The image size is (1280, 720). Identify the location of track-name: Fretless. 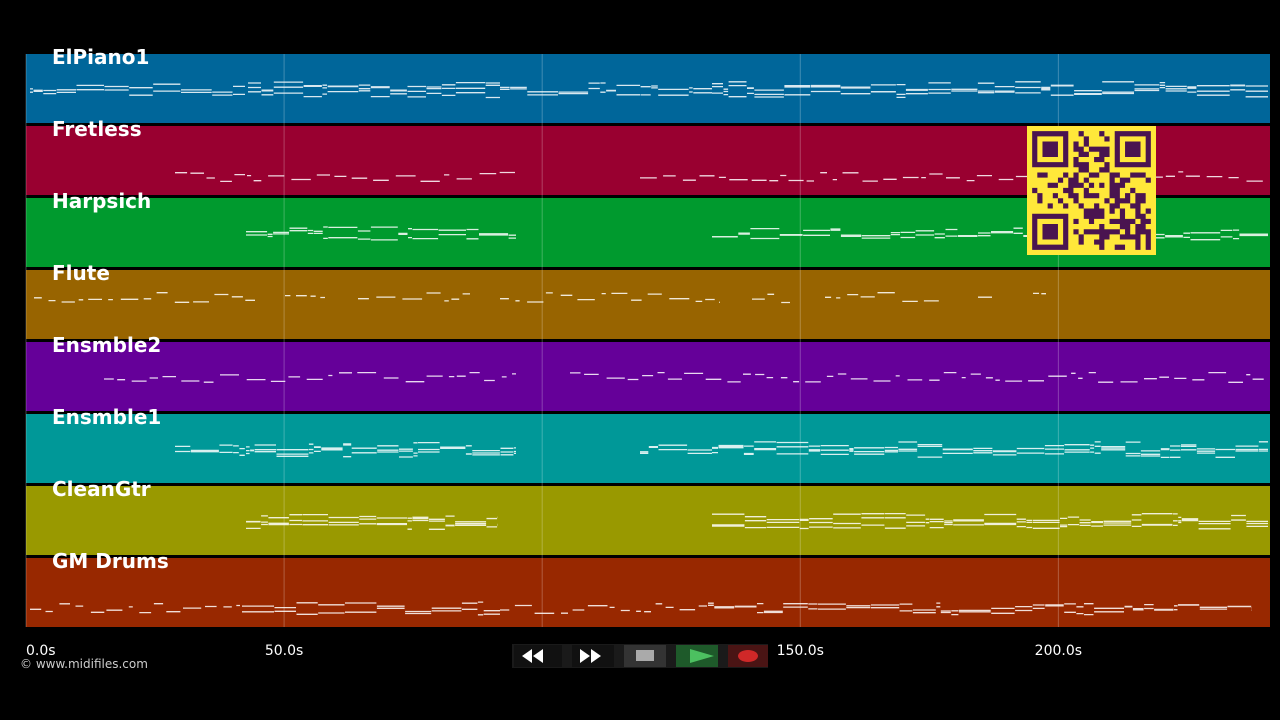
(97, 129).